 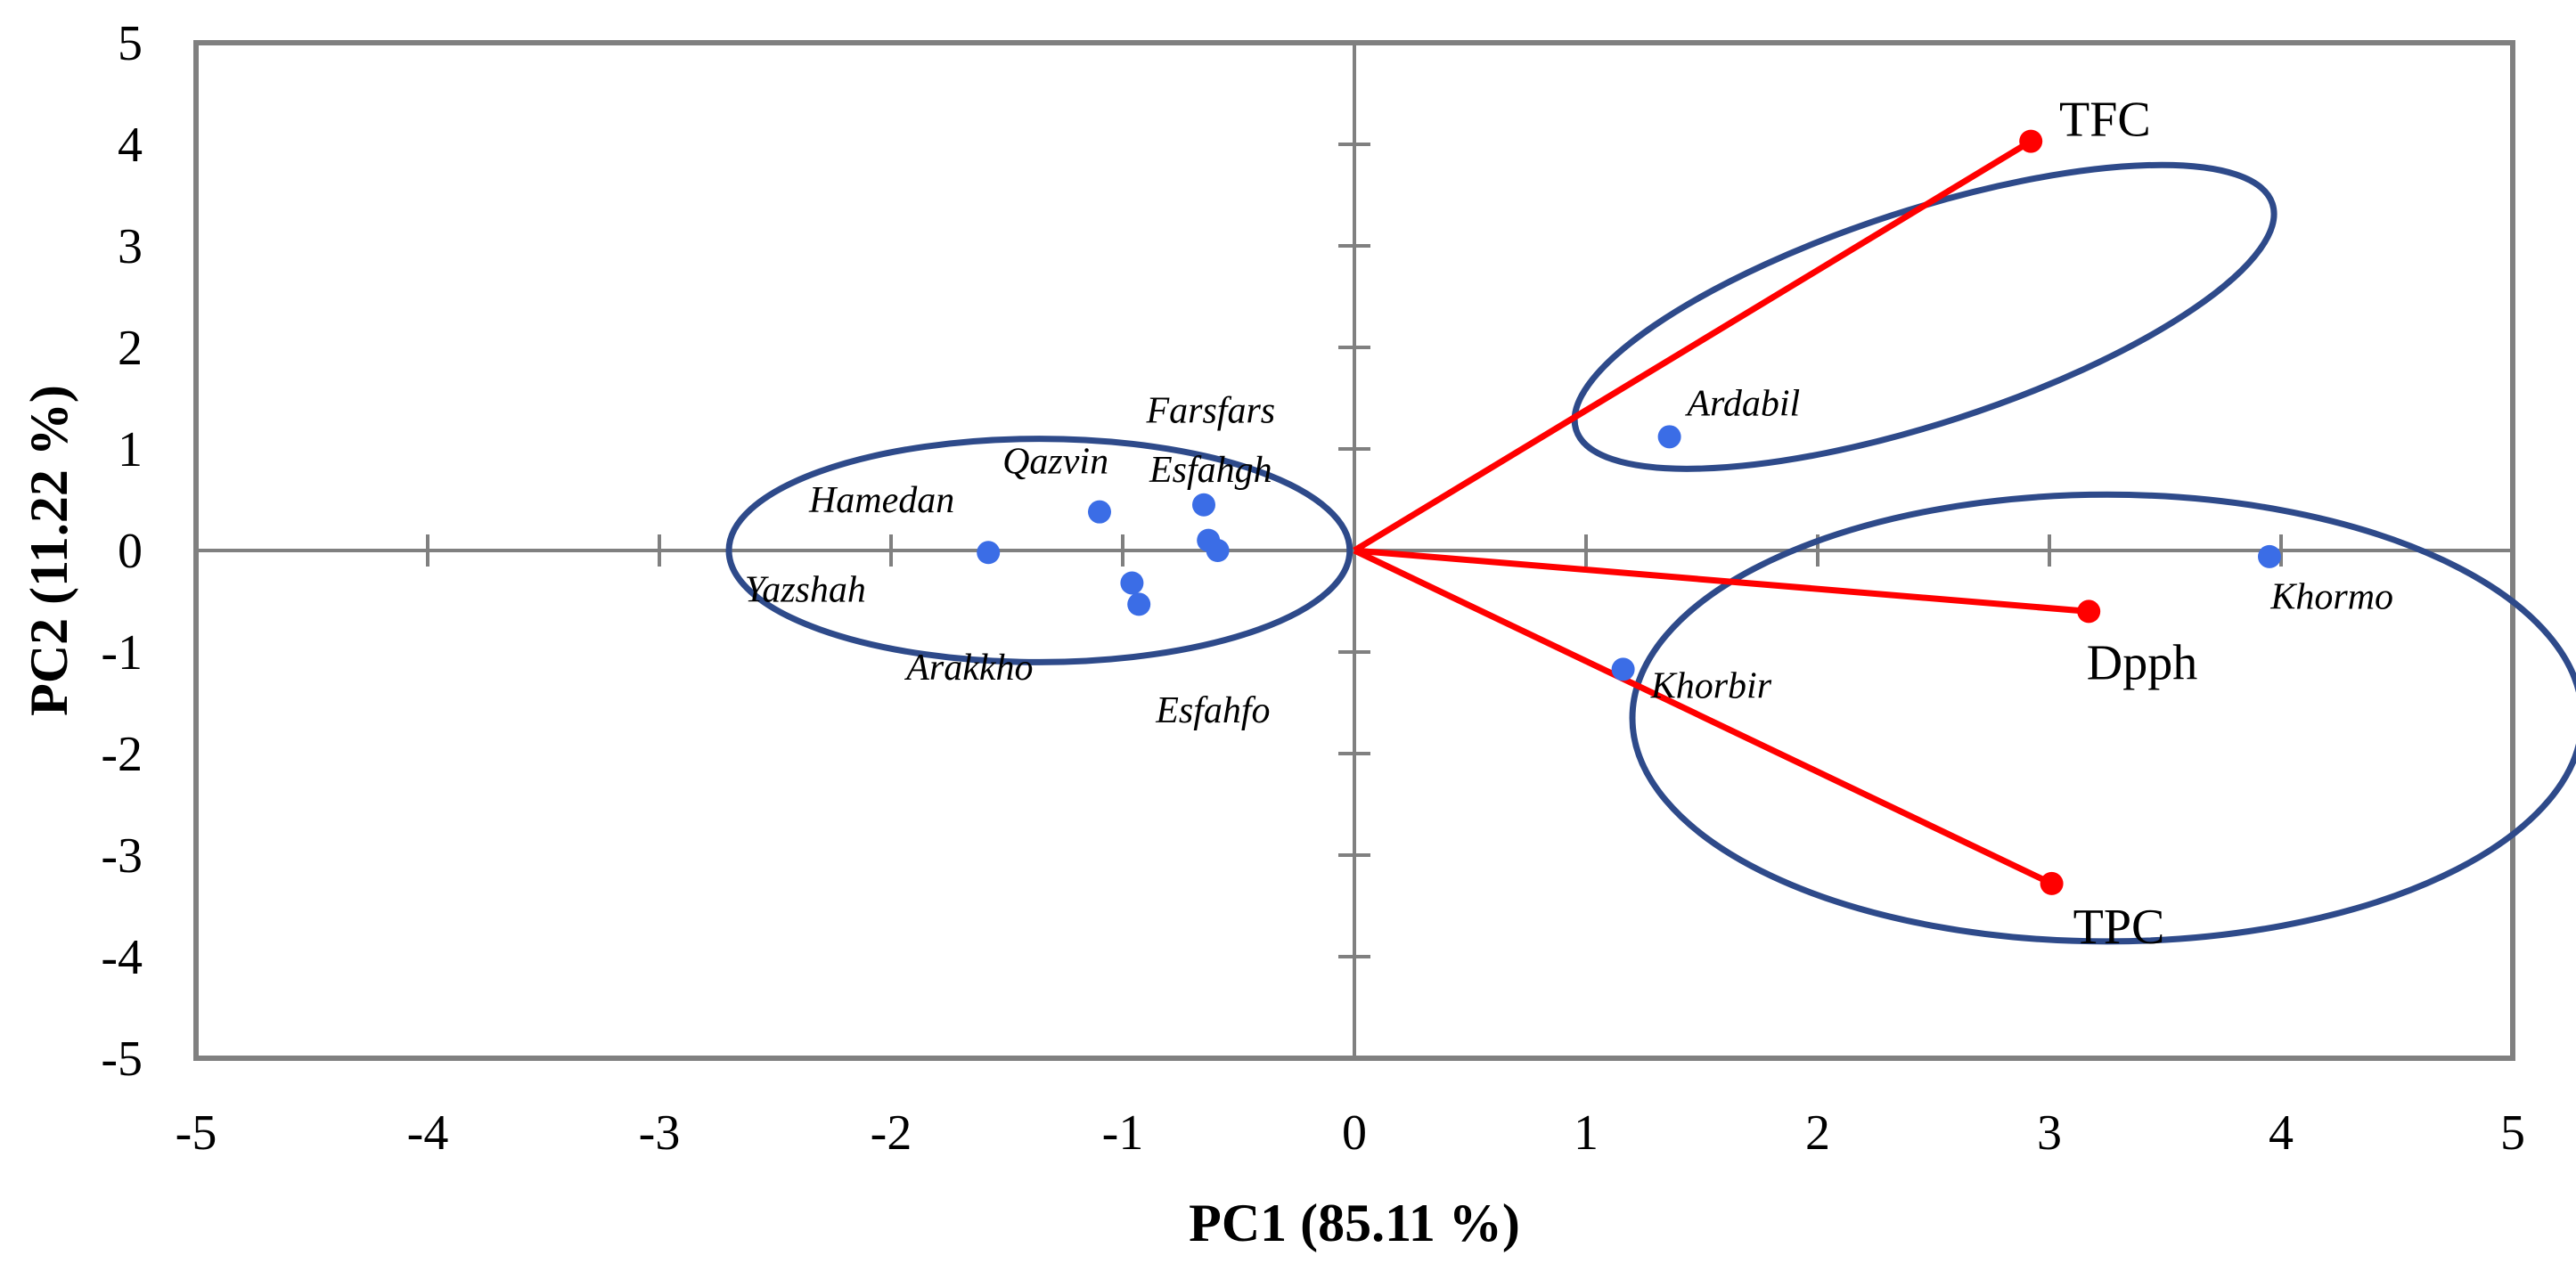 What do you see at coordinates (122, 653) in the screenshot?
I see `y-tick-label: -1` at bounding box center [122, 653].